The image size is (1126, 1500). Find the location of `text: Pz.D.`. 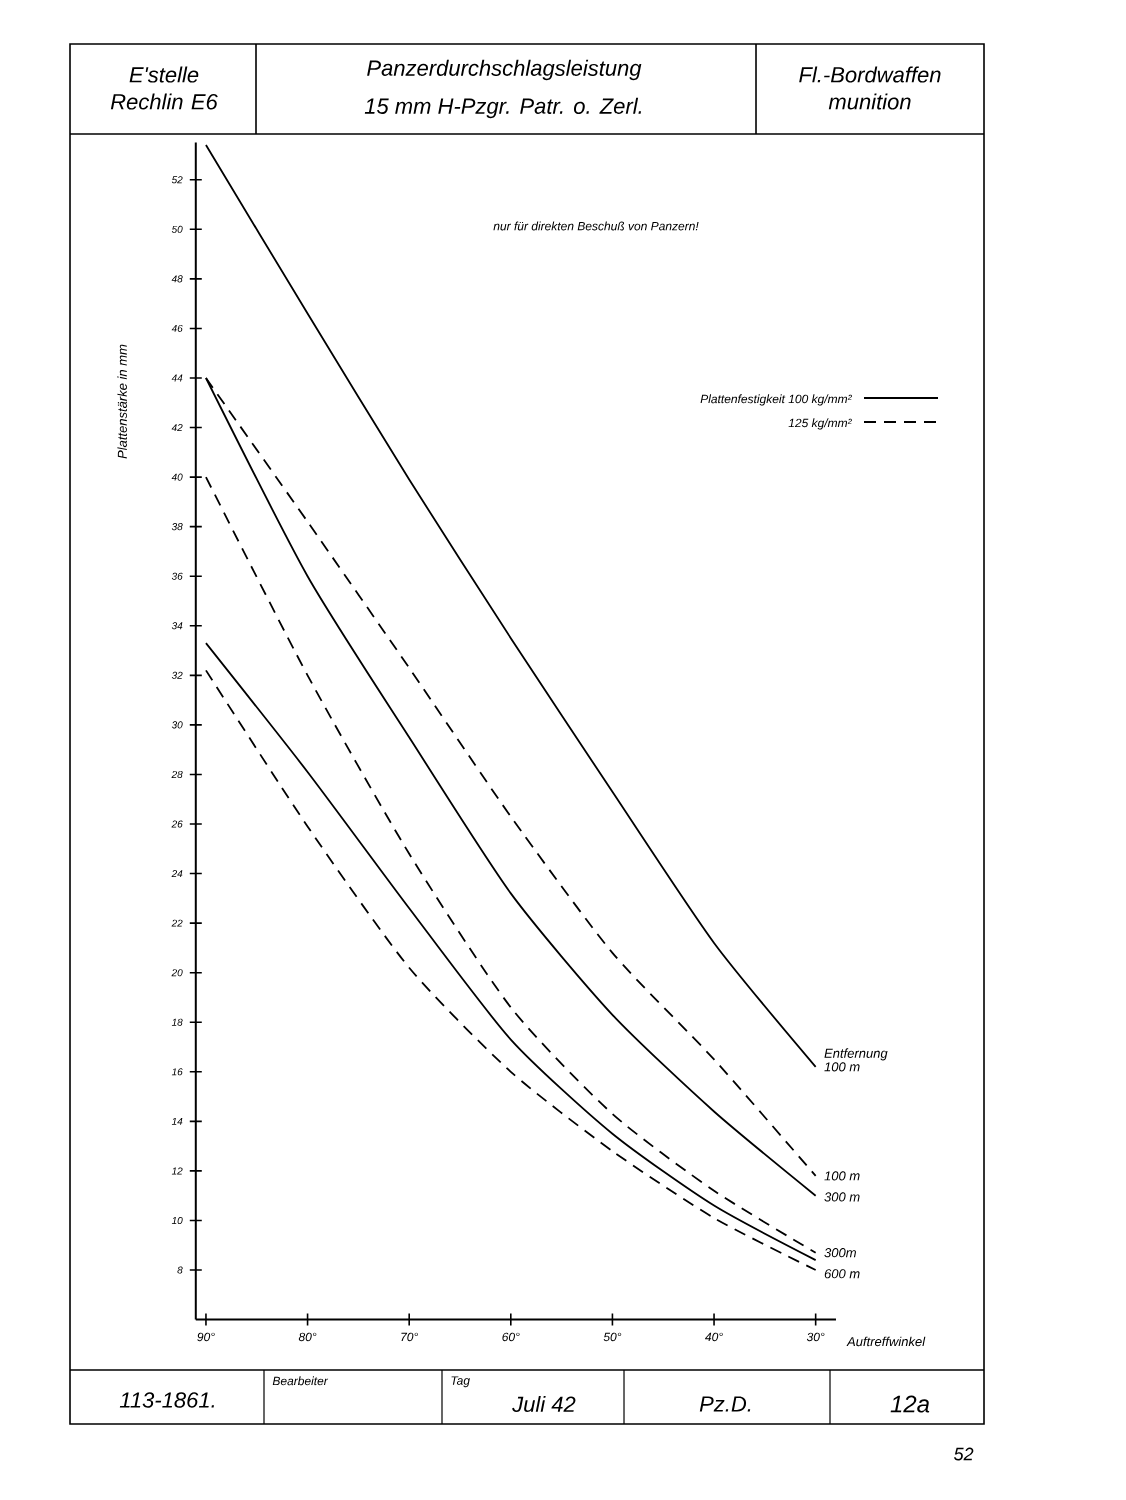

text: Pz.D. is located at coordinates (725, 1404).